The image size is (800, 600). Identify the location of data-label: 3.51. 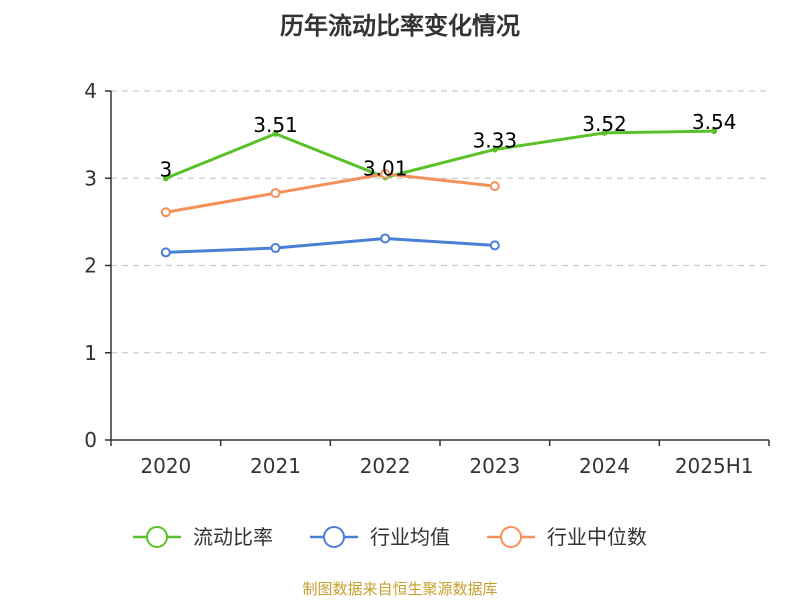
(275, 125).